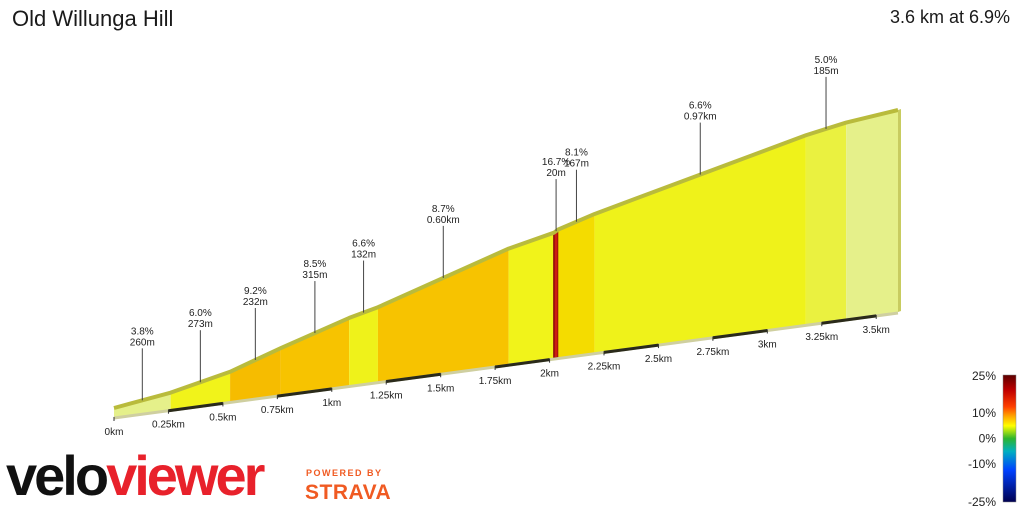 This screenshot has width=1024, height=512. What do you see at coordinates (826, 60) in the screenshot?
I see `callout-gradient: 5.0%` at bounding box center [826, 60].